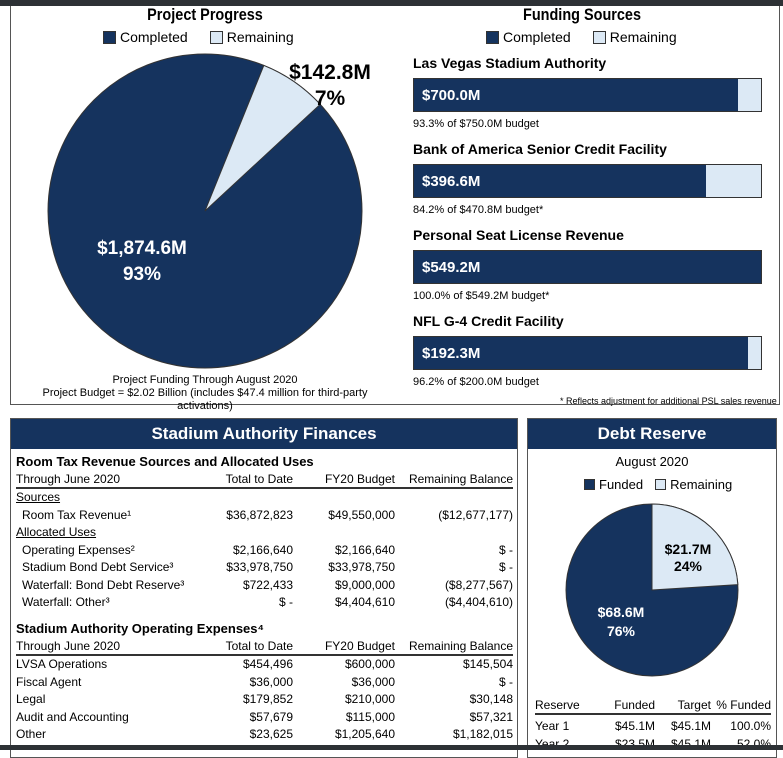 The height and width of the screenshot is (758, 783). What do you see at coordinates (271, 734) in the screenshot?
I see `table-cell: $23,625` at bounding box center [271, 734].